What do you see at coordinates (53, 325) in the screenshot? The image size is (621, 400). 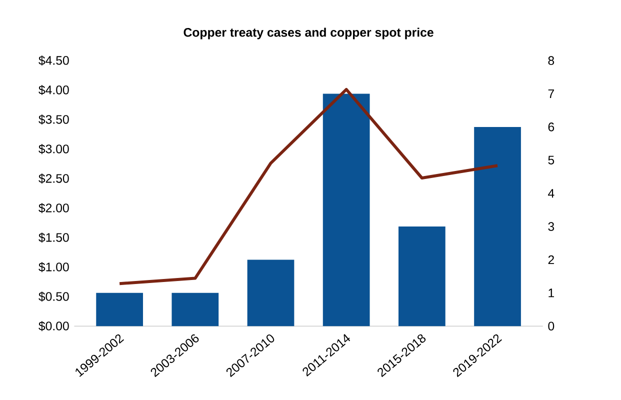 I see `y-tick-label: $0.00` at bounding box center [53, 325].